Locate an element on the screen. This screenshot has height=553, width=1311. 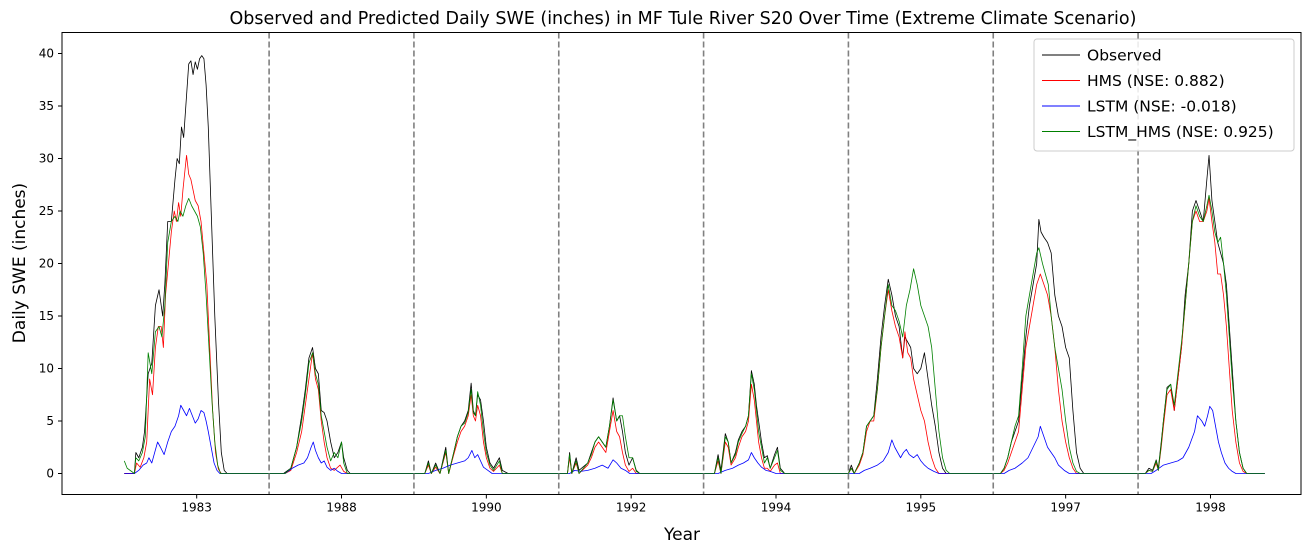
y-axis: 0 5 10 15 20 25 30 35 40 is located at coordinates (50, 264).